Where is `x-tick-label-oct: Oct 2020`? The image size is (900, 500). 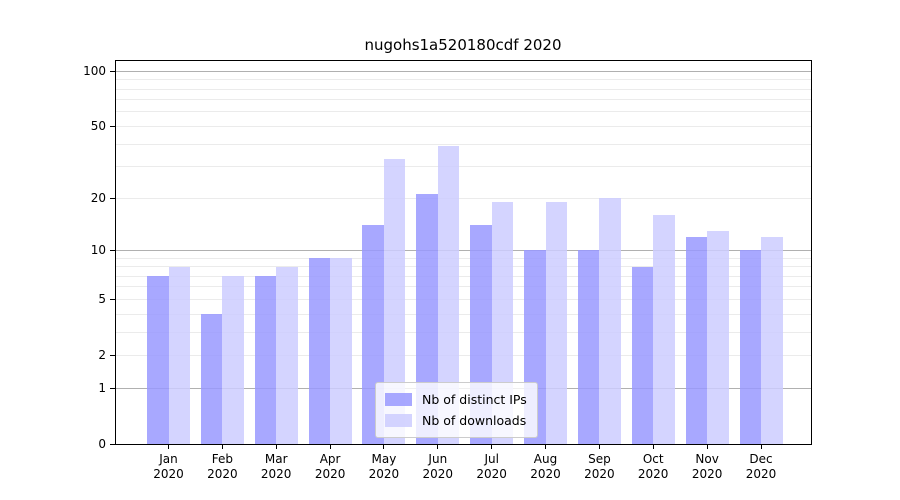
x-tick-label-oct: Oct 2020 is located at coordinates (653, 467).